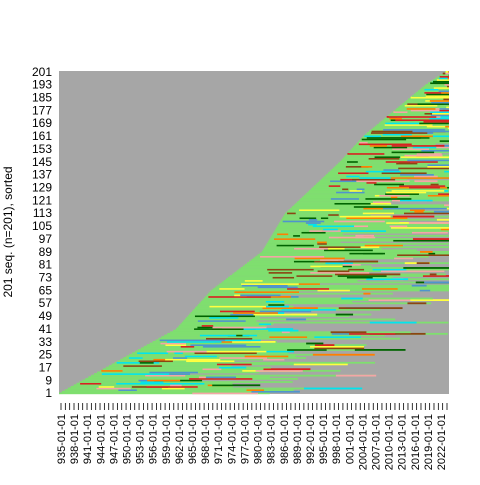 This screenshot has width=480, height=485. What do you see at coordinates (387, 279) in the screenshot?
I see `sequence-72-episode` at bounding box center [387, 279].